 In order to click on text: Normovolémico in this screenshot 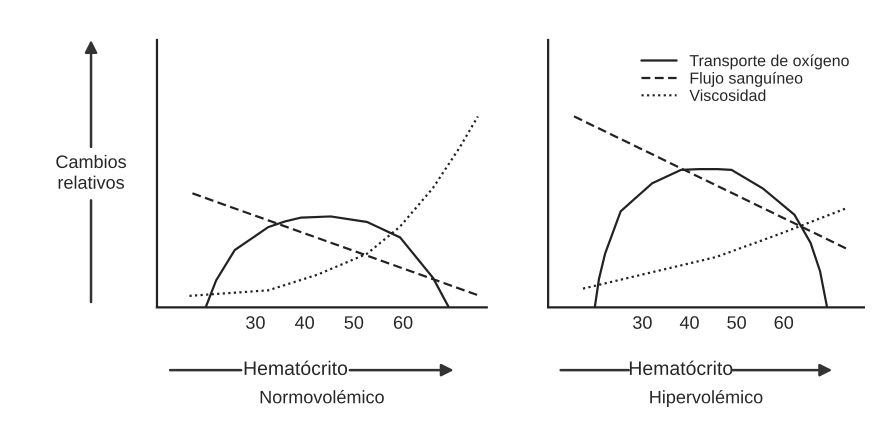, I will do `click(322, 397)`.